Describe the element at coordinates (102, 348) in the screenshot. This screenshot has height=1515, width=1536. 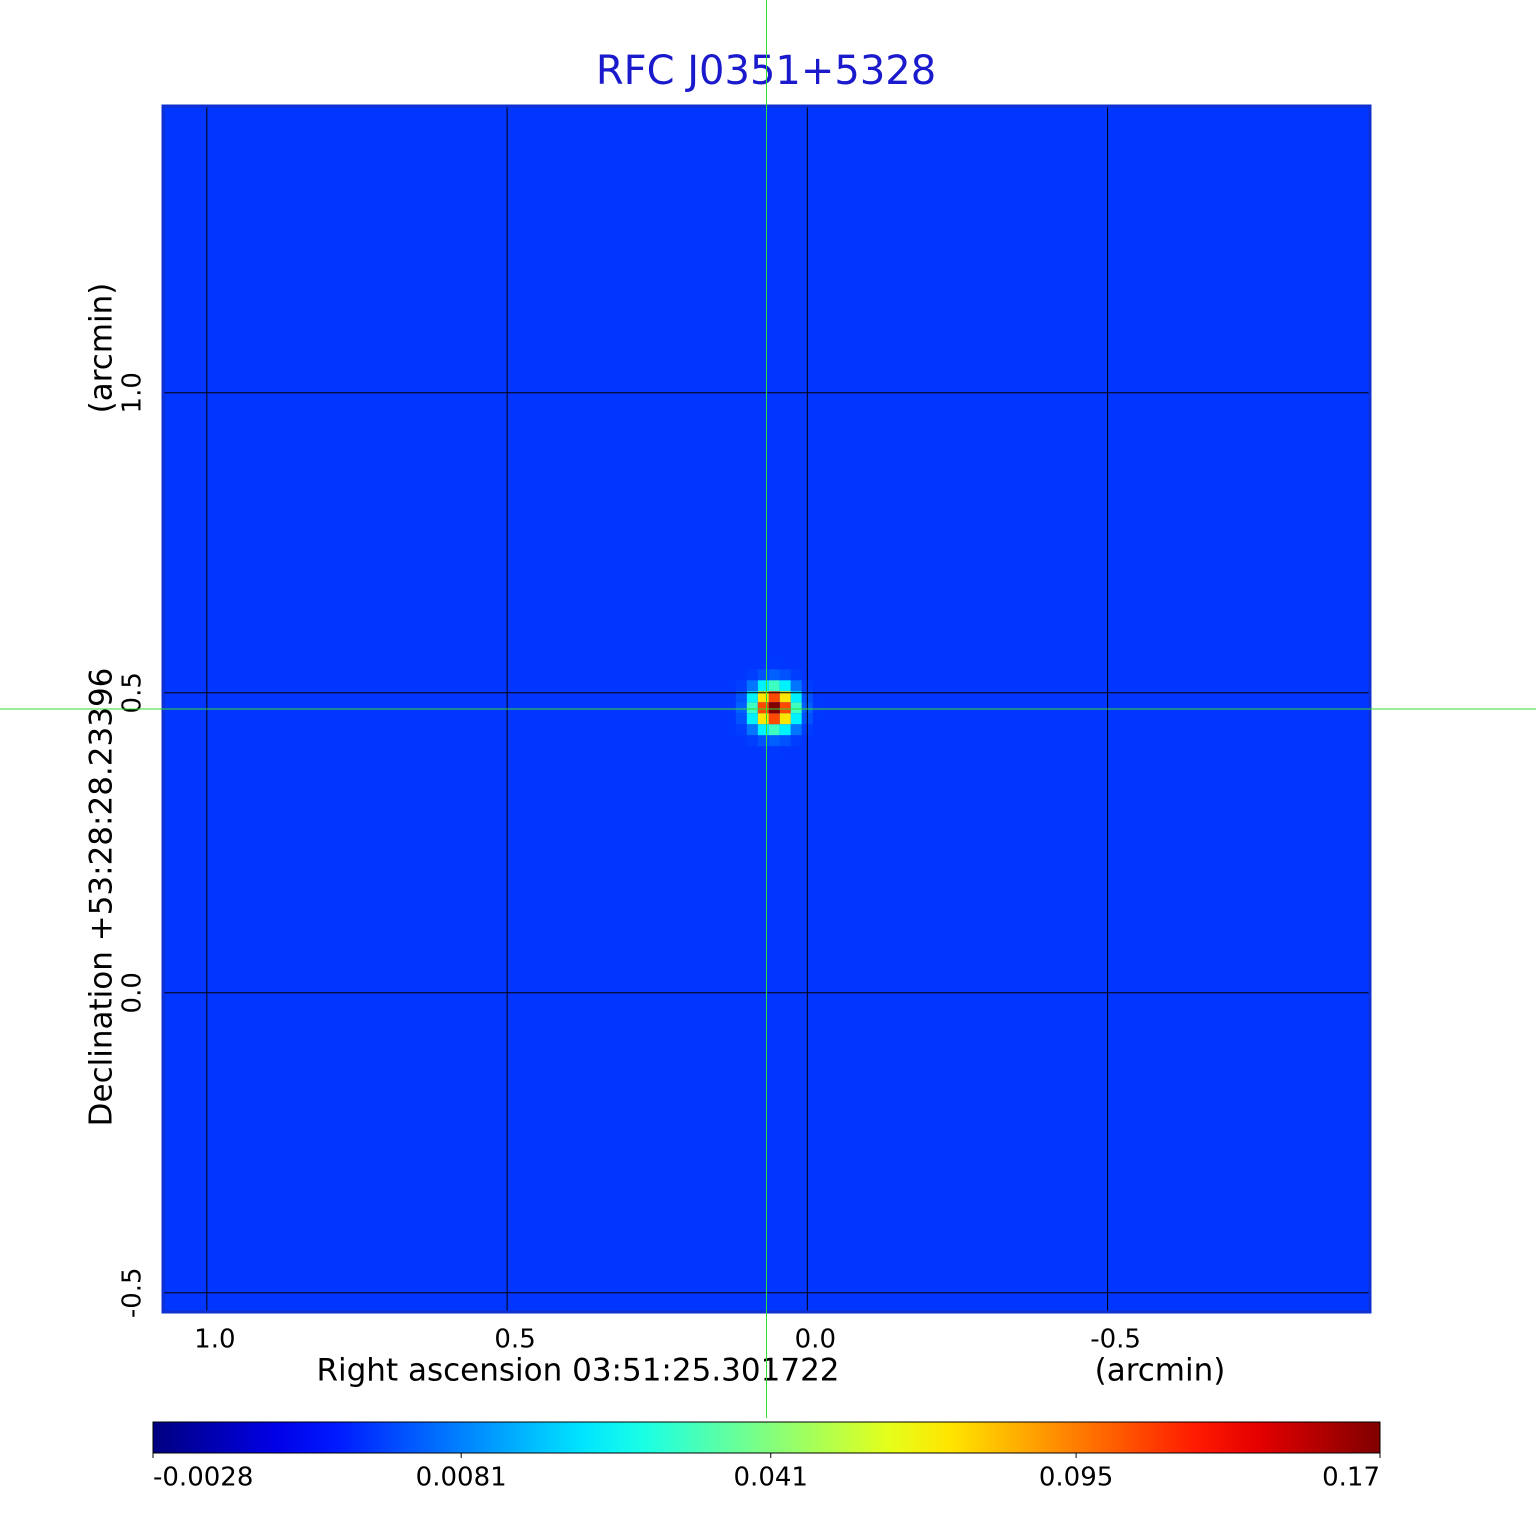
I see `y-axis-unit: (arcmin)` at that location.